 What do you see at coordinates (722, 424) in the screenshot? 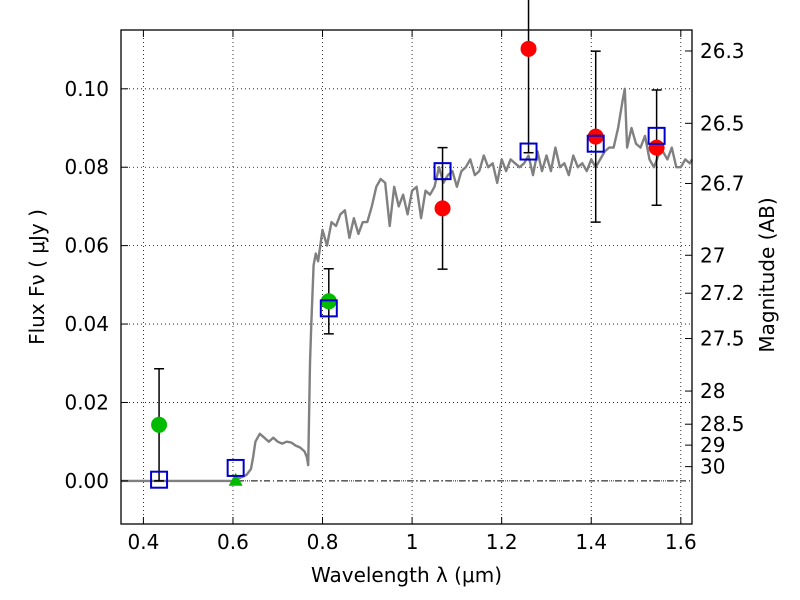
I see `magnitude-tick-label: 28.5` at bounding box center [722, 424].